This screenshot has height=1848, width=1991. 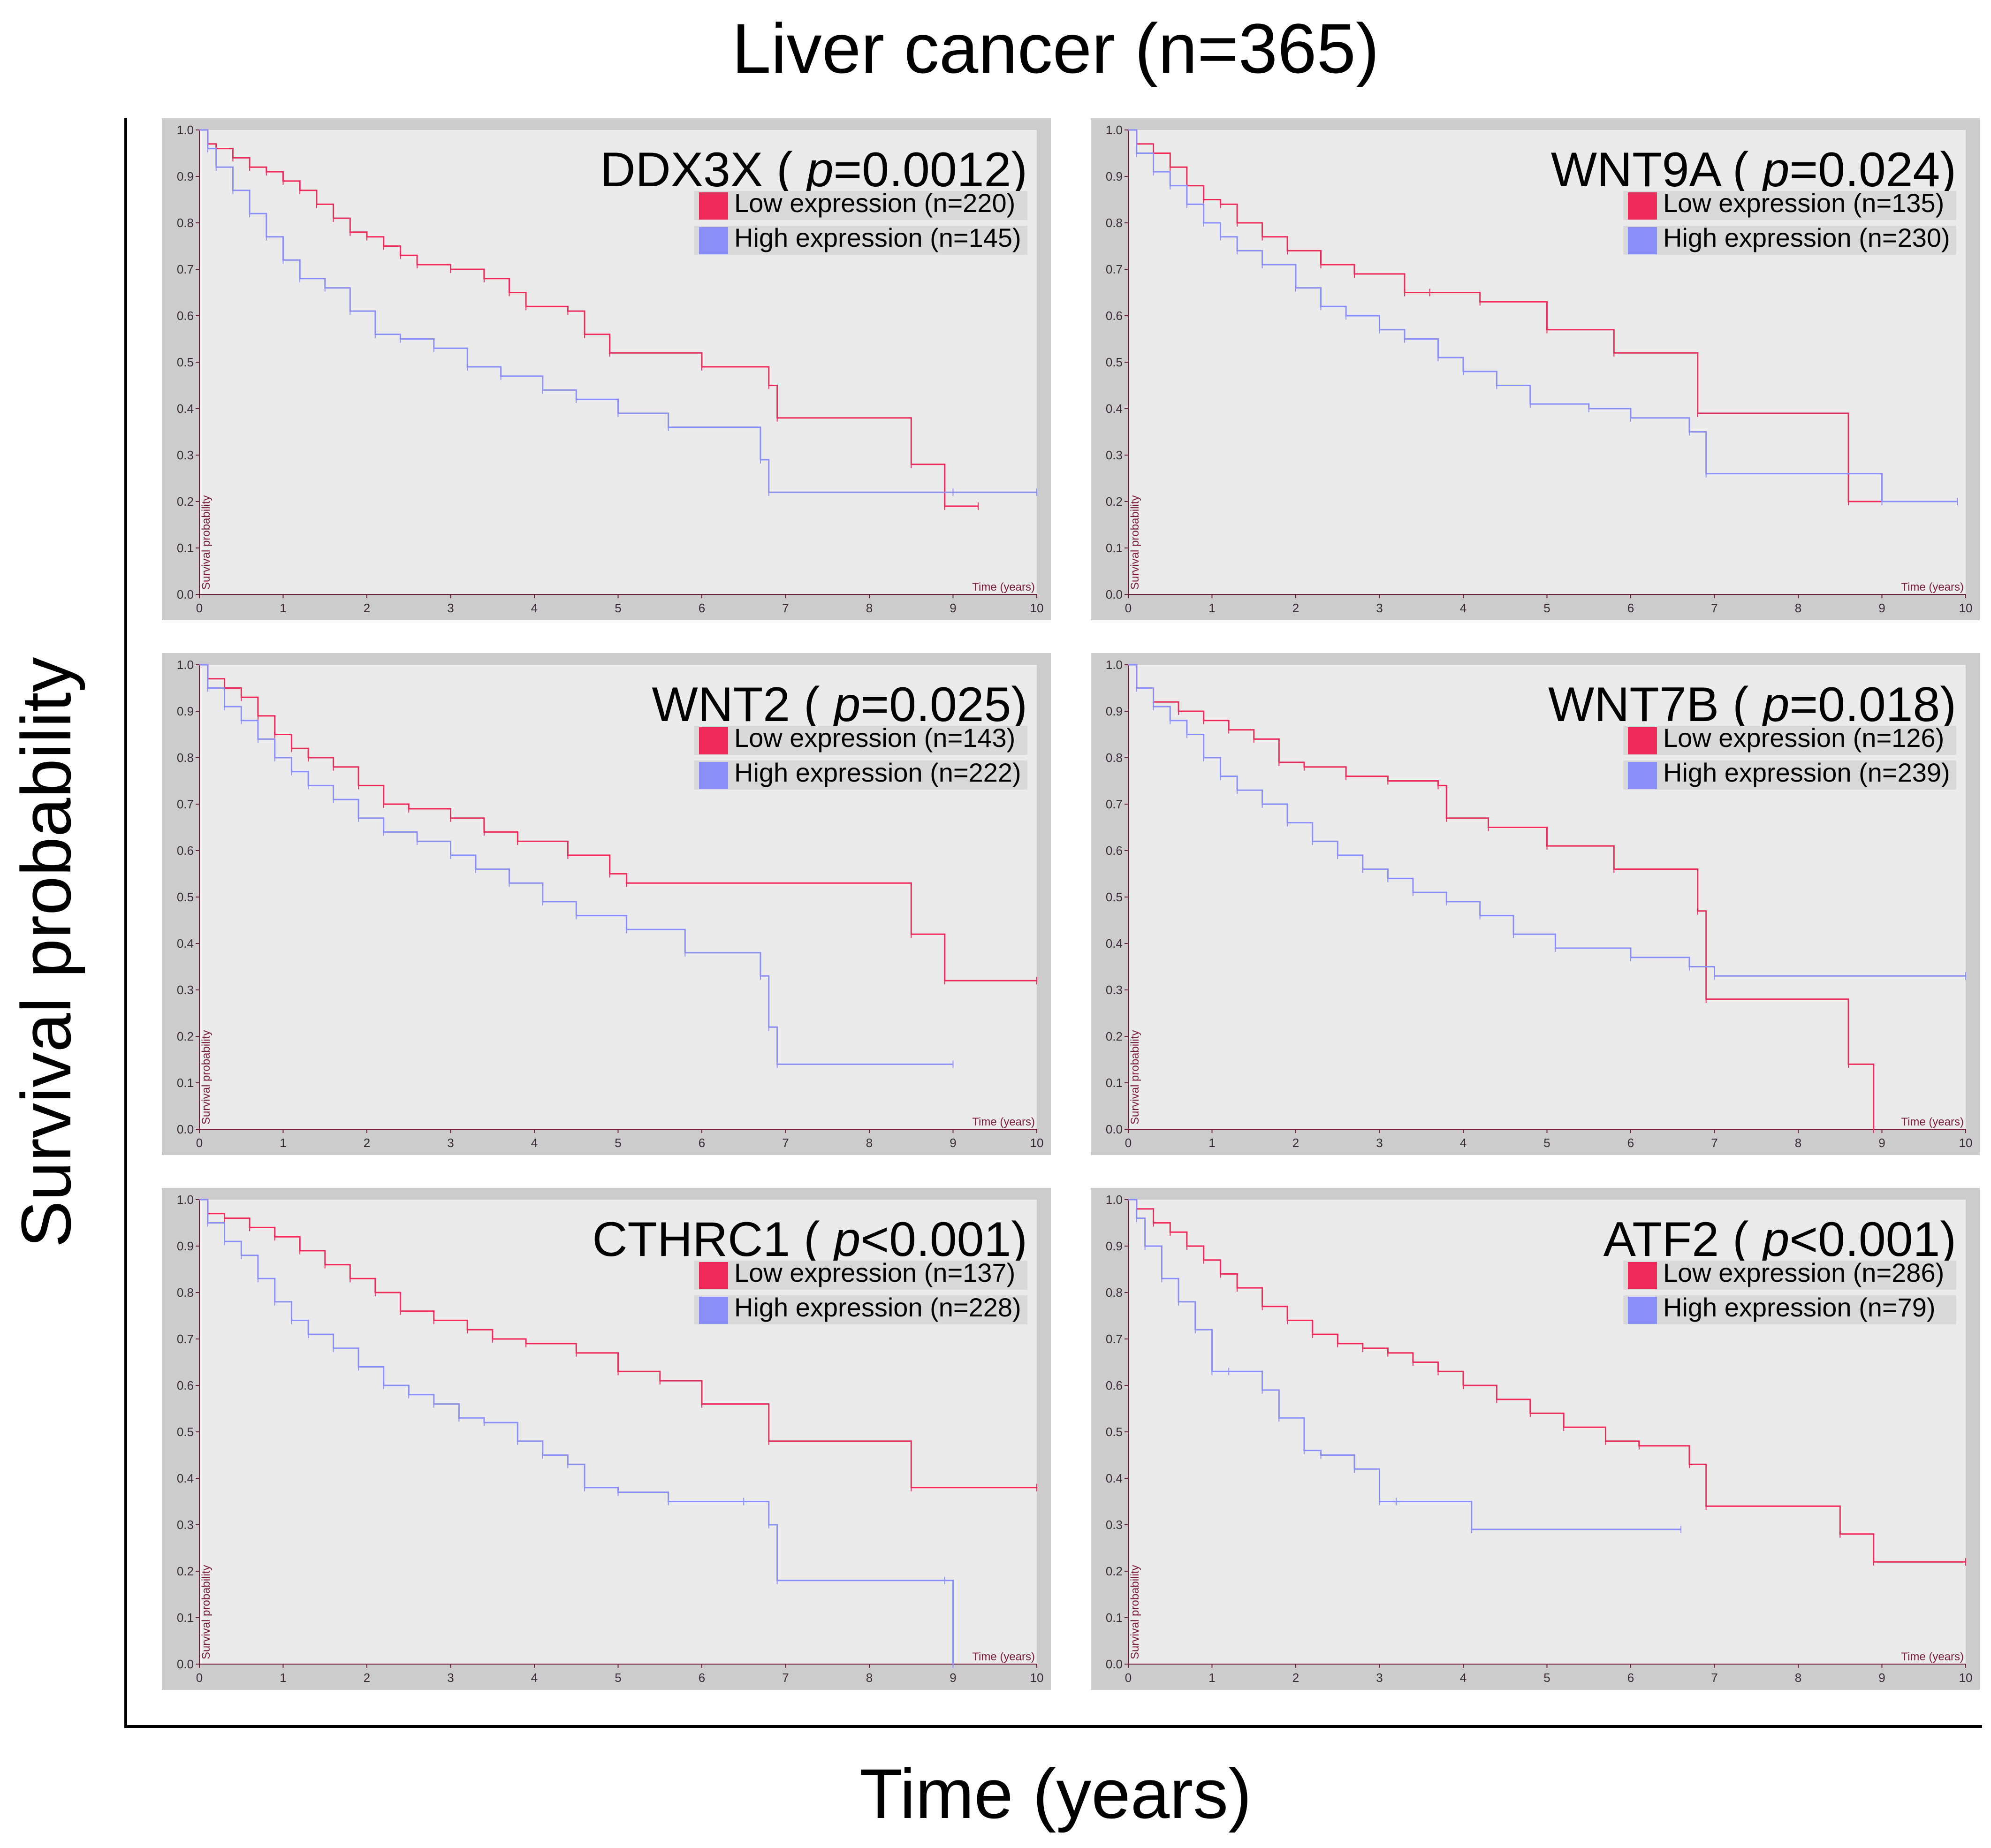 I want to click on x-tick-label: 5, so click(x=618, y=1678).